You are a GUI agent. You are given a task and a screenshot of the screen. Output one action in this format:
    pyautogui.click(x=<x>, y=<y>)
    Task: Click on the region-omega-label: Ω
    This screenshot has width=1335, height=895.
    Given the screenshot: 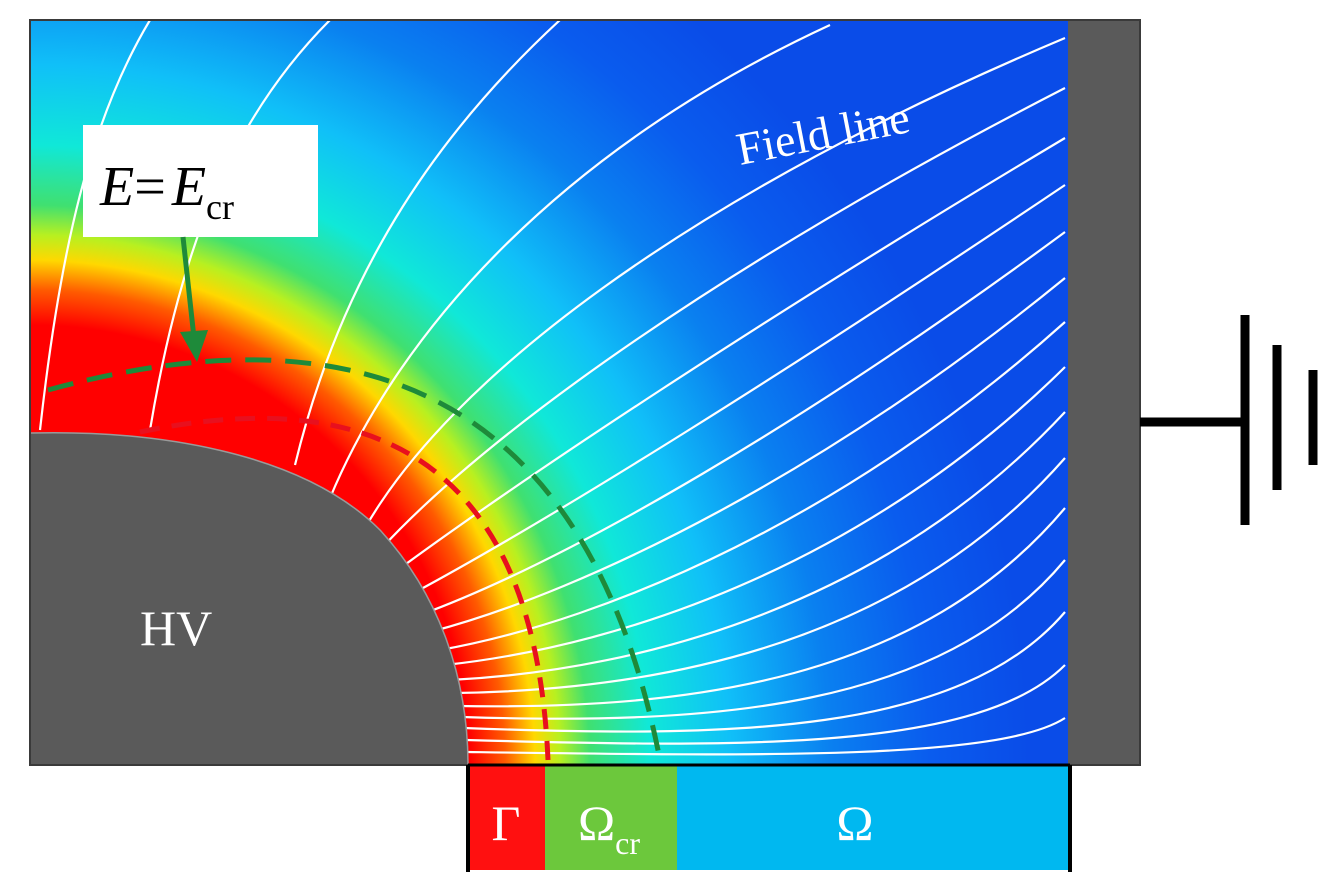 What is the action you would take?
    pyautogui.click(x=854, y=823)
    